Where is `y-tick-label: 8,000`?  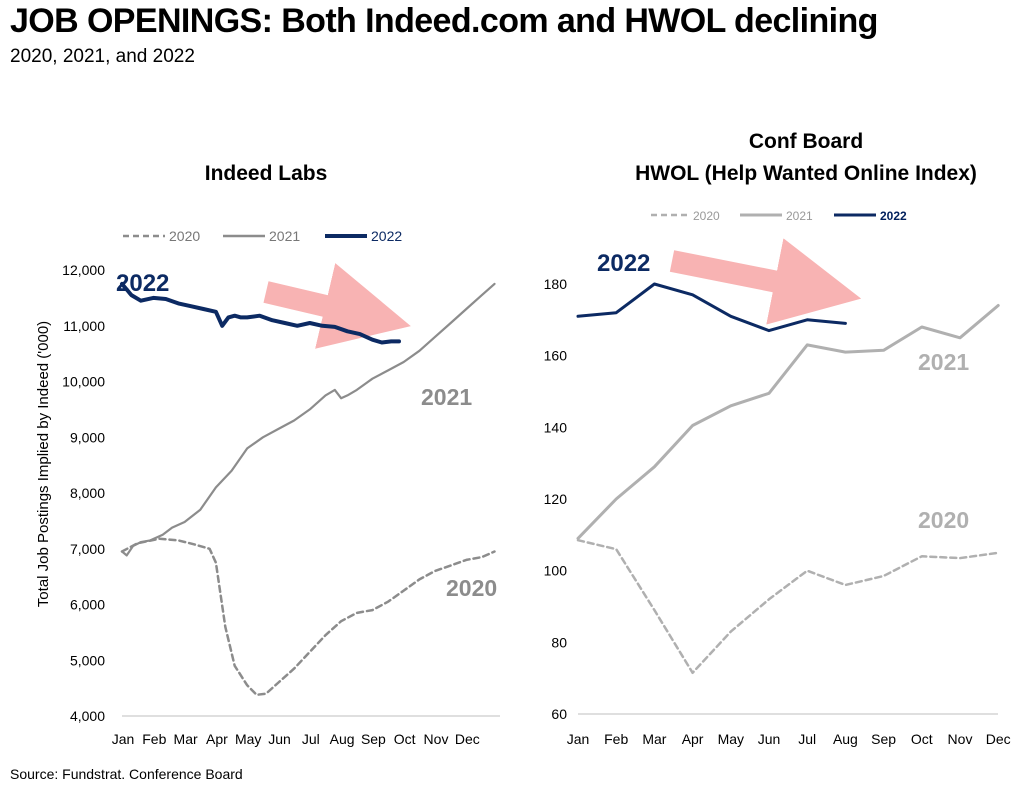 y-tick-label: 8,000 is located at coordinates (87, 493).